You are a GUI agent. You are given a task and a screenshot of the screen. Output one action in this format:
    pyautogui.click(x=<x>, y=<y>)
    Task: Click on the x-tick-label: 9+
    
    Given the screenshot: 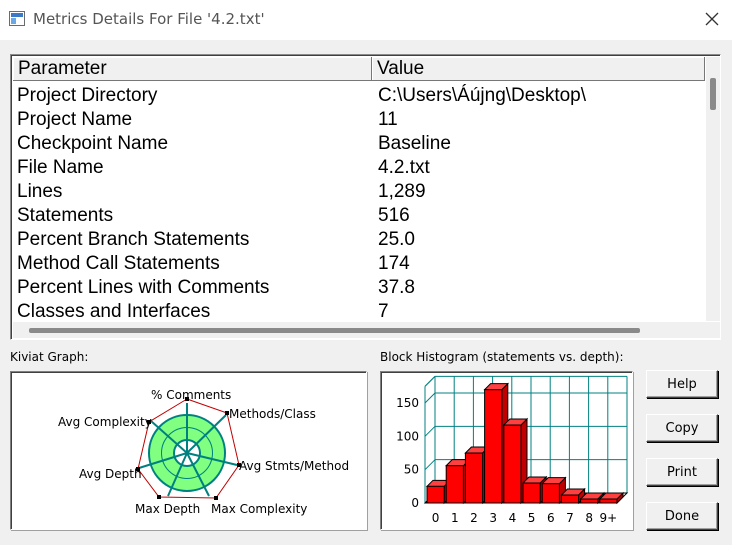 What is the action you would take?
    pyautogui.click(x=609, y=518)
    